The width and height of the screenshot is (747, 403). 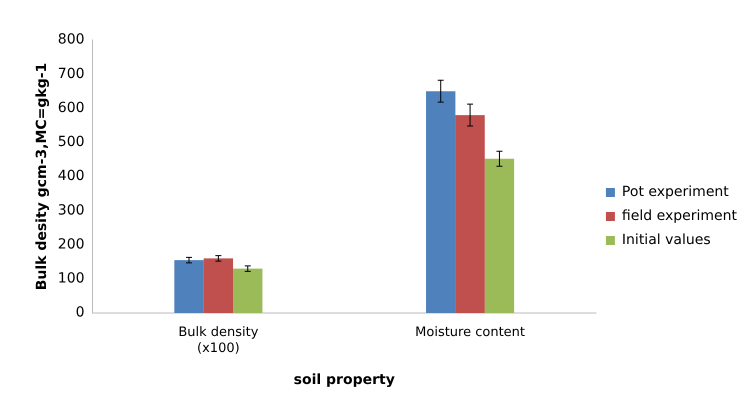 What do you see at coordinates (71, 142) in the screenshot?
I see `y-tick-label: 500` at bounding box center [71, 142].